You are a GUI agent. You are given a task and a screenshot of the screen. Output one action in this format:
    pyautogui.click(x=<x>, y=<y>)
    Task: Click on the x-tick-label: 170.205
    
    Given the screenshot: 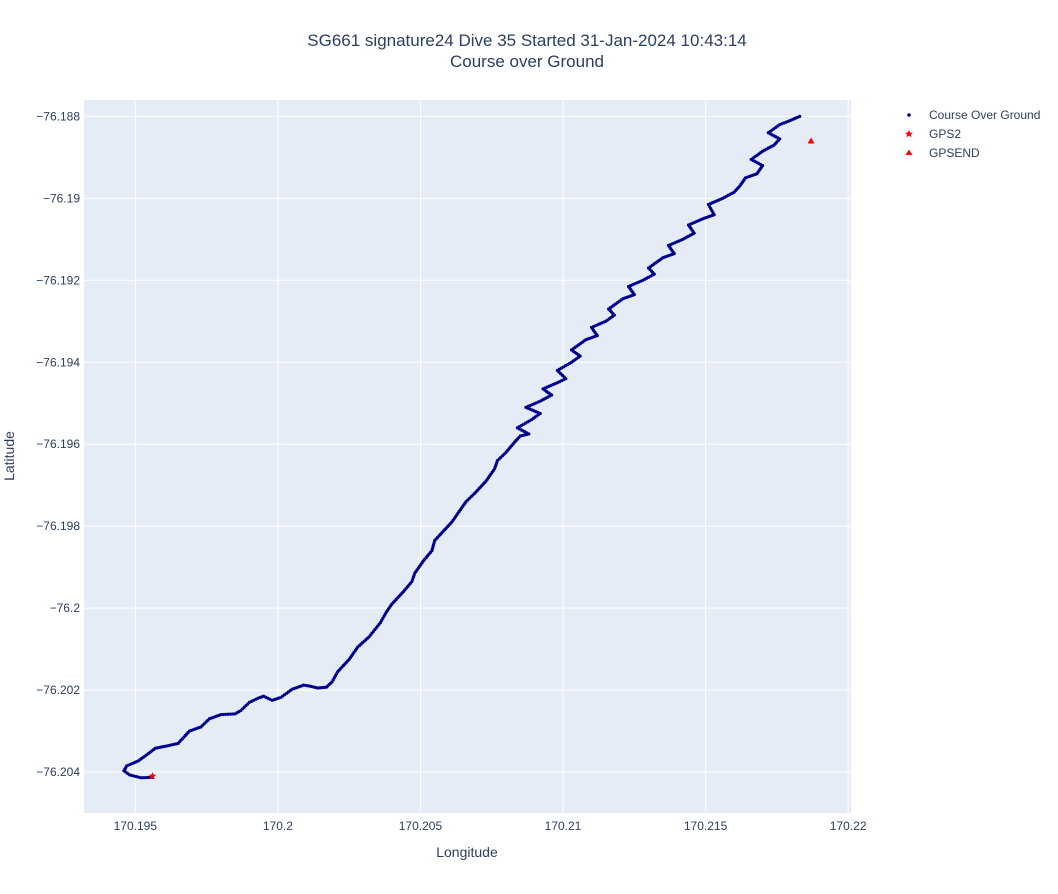 What is the action you would take?
    pyautogui.click(x=421, y=826)
    